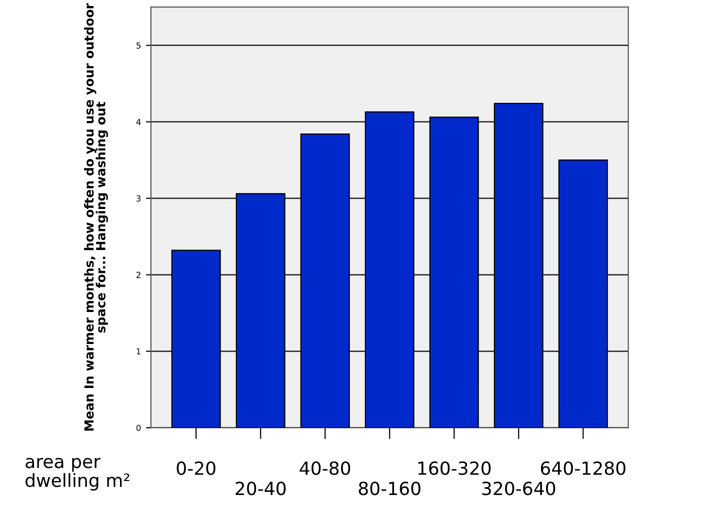 The width and height of the screenshot is (702, 508). Describe the element at coordinates (138, 121) in the screenshot. I see `y-tick-label: 4` at that location.